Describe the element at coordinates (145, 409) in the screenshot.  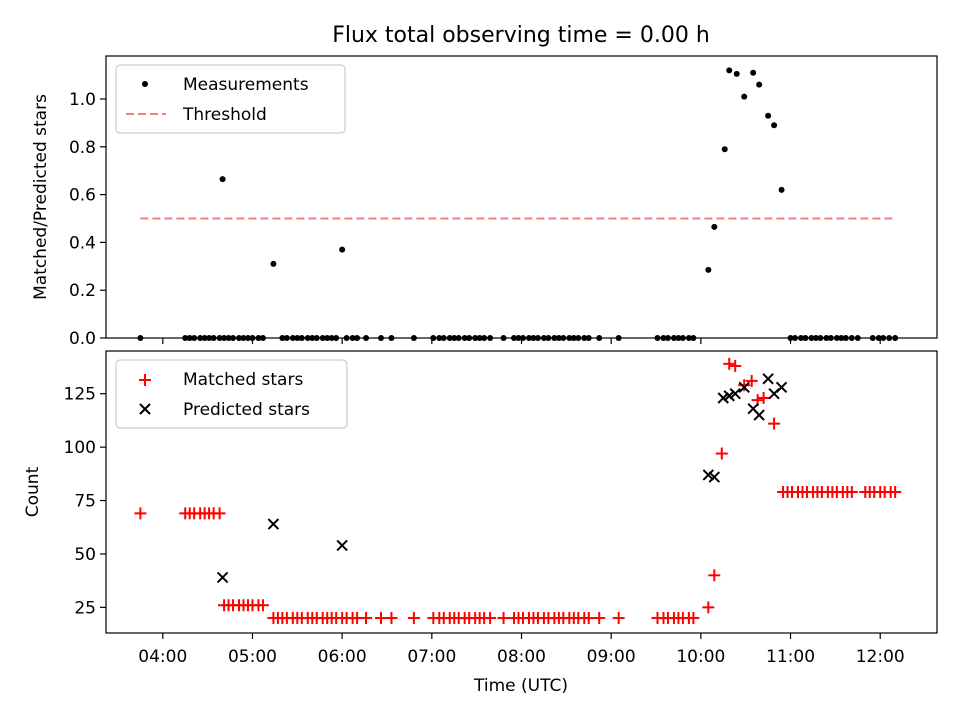
I see `predicted-legend-marker` at that location.